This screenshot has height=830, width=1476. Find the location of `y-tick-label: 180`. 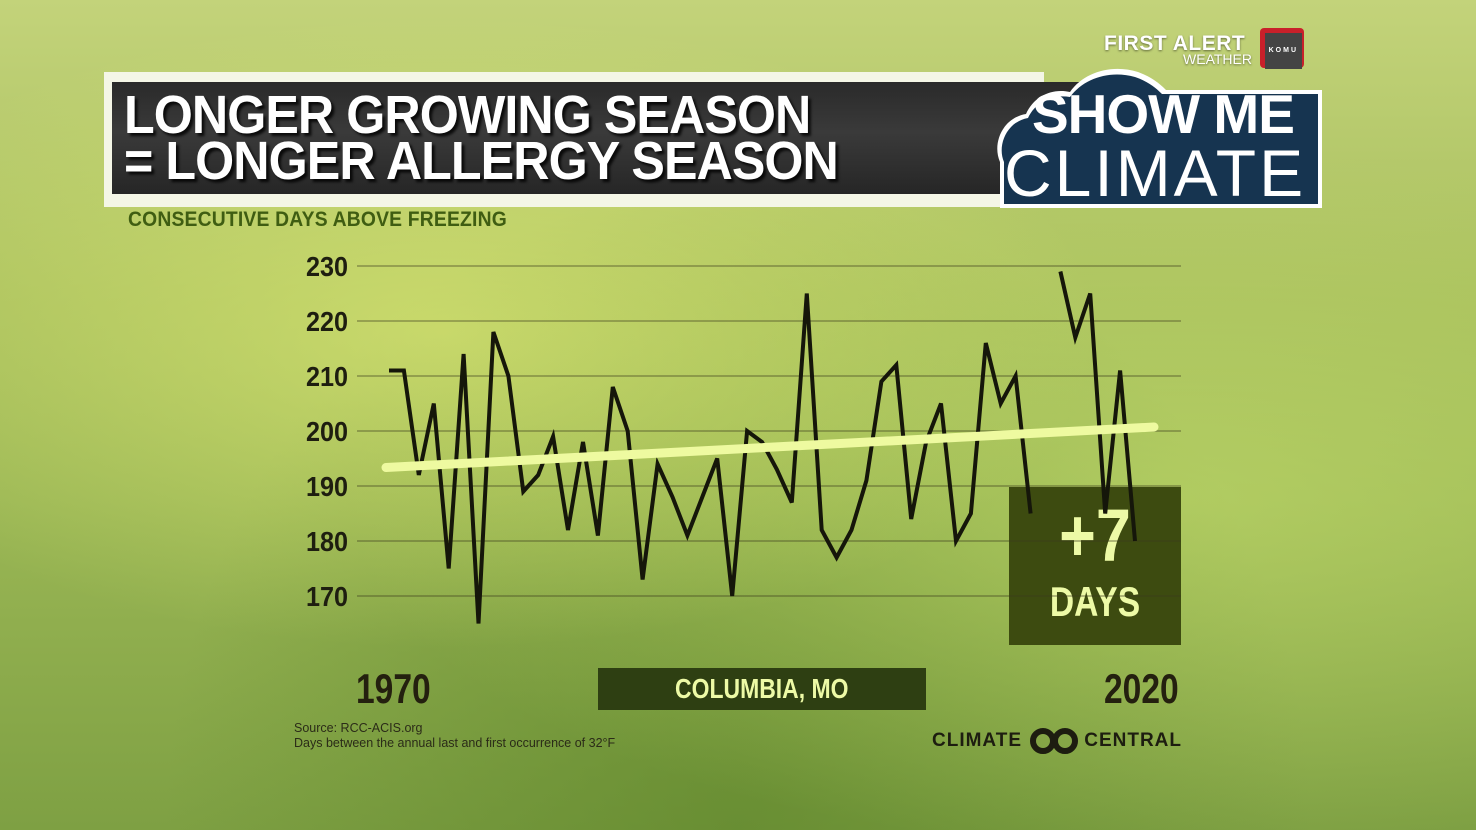

y-tick-label: 180 is located at coordinates (326, 541).